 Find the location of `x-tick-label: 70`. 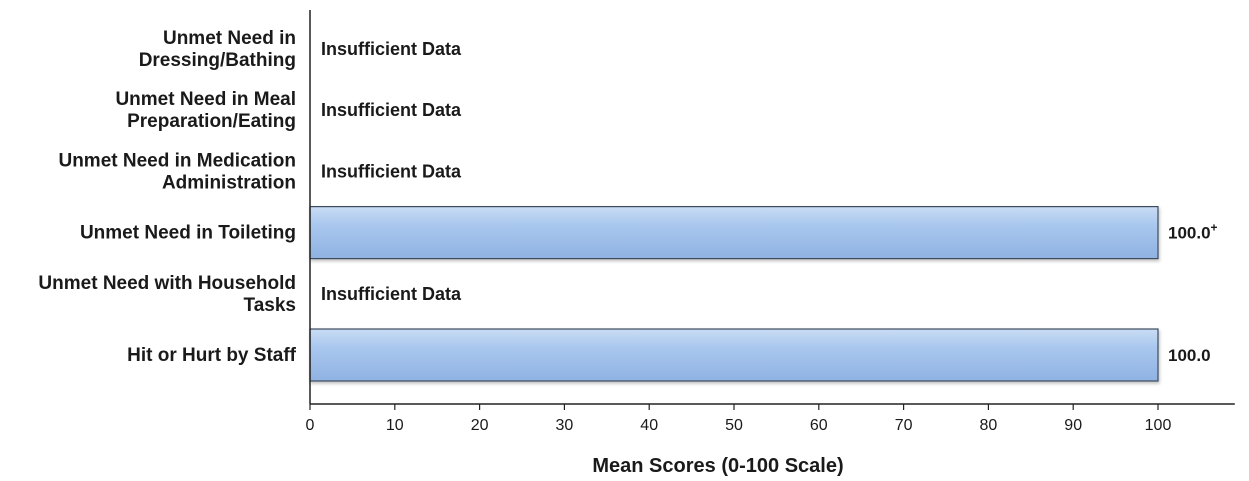

x-tick-label: 70 is located at coordinates (904, 425).